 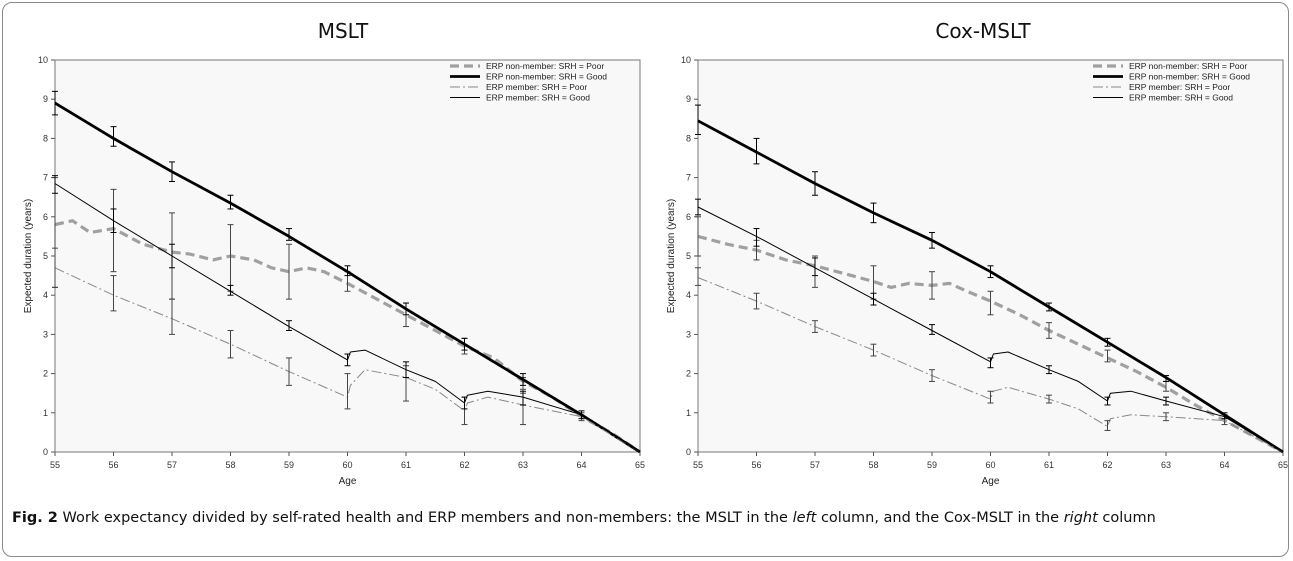 What do you see at coordinates (940, 518) in the screenshot?
I see `caption-text-2: column, and the Cox-MSLT in the` at bounding box center [940, 518].